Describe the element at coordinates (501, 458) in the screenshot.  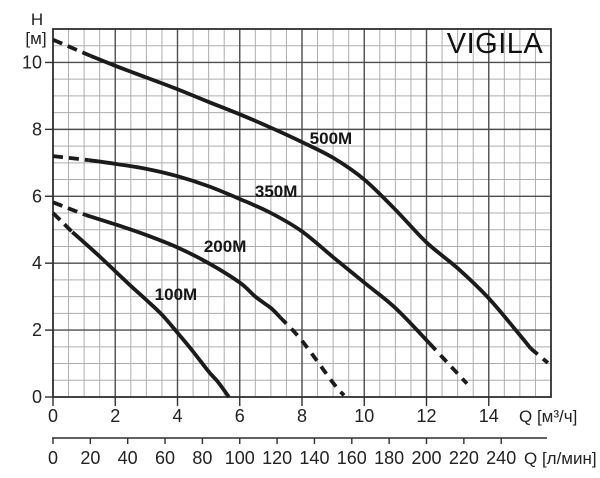
I see `lmin-tick-label: 240` at that location.